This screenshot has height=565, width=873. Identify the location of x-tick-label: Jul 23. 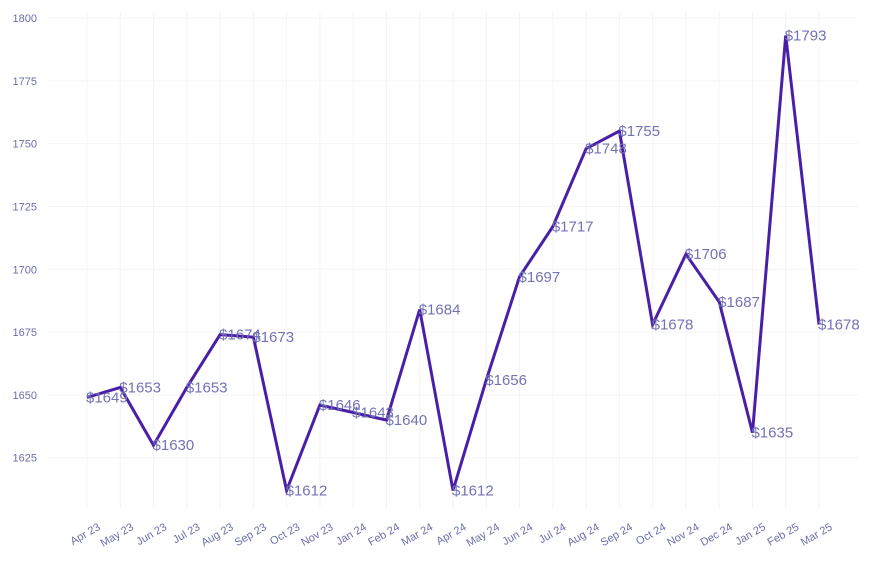
(186, 533).